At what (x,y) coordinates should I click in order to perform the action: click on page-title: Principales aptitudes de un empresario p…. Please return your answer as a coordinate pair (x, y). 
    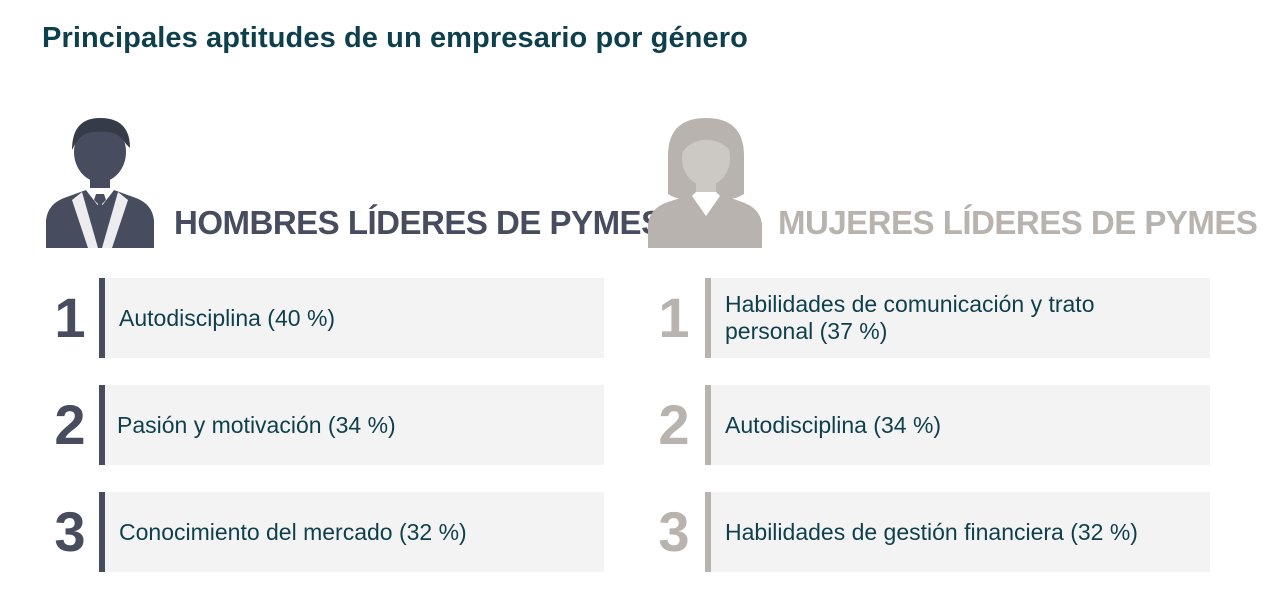
    Looking at the image, I should click on (395, 38).